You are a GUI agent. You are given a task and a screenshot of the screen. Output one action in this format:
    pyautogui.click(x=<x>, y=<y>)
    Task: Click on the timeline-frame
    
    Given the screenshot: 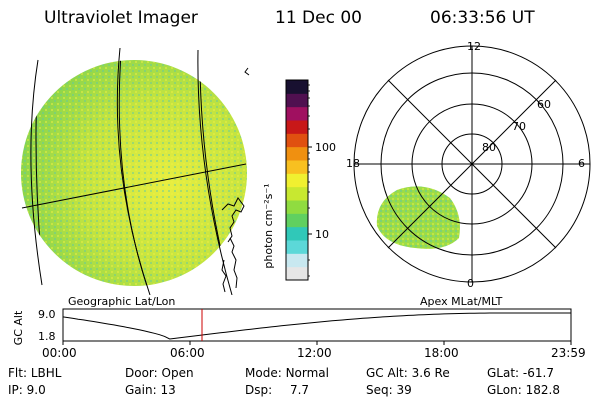 What is the action you would take?
    pyautogui.click(x=317, y=325)
    